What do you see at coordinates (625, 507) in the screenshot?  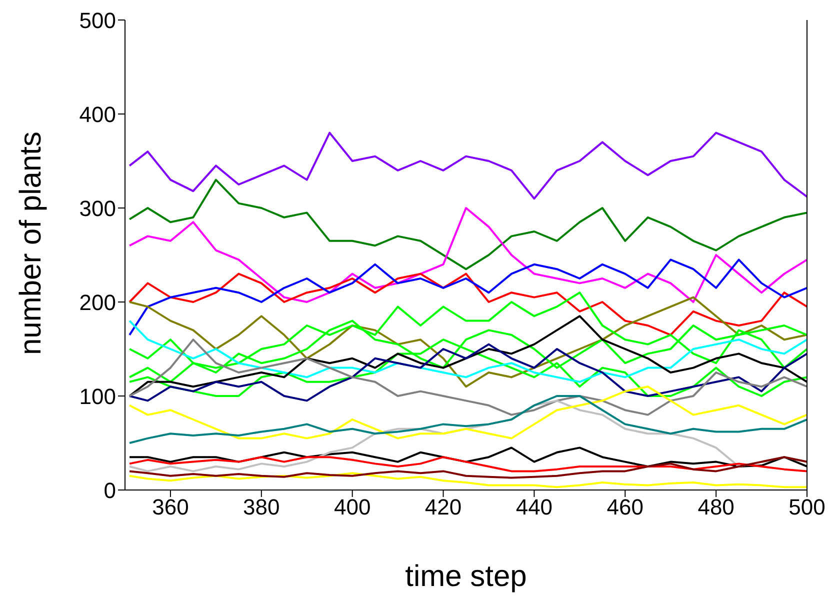 I see `x-tick-label: 460` at bounding box center [625, 507].